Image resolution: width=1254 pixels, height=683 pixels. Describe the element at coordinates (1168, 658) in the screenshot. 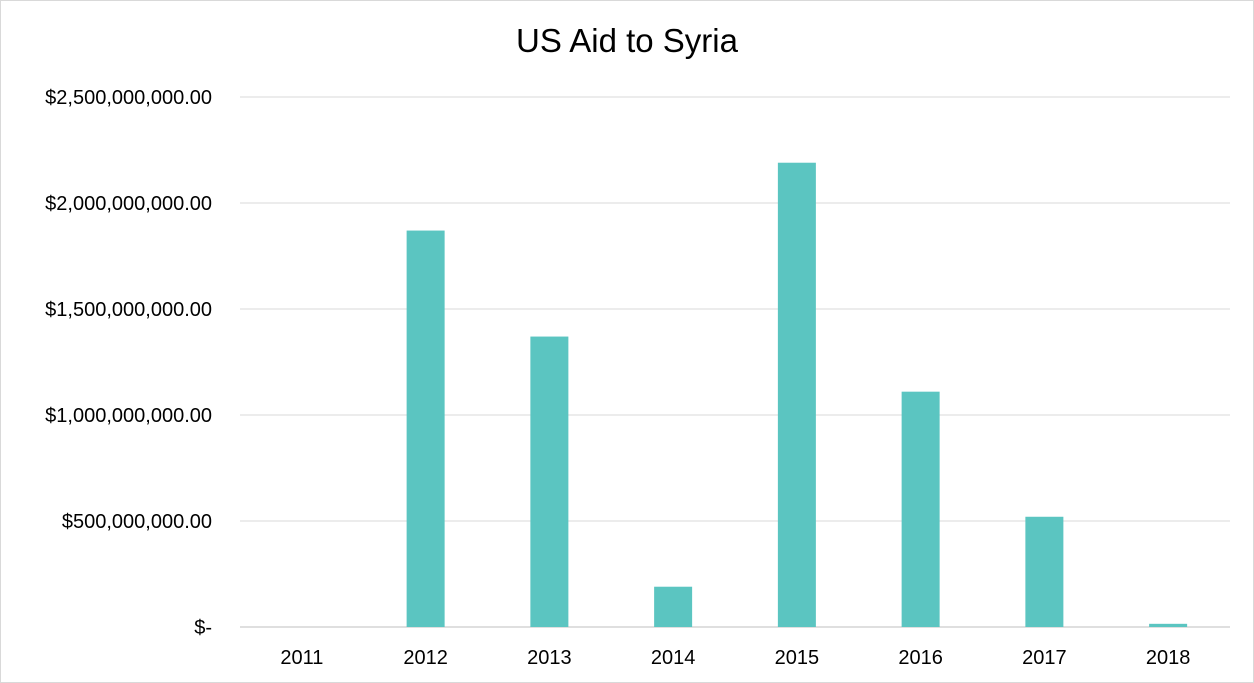

I see `x-tick-label: 2018` at that location.